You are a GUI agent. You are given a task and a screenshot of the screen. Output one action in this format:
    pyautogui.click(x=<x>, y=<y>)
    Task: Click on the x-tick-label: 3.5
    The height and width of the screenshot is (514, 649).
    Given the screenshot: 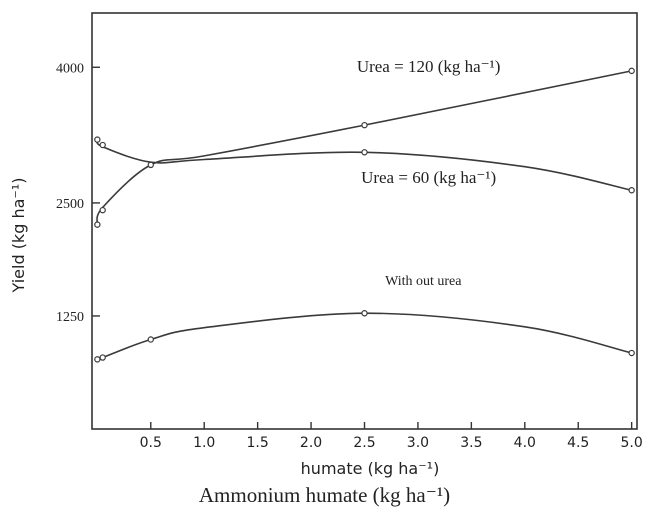 What is the action you would take?
    pyautogui.click(x=471, y=443)
    